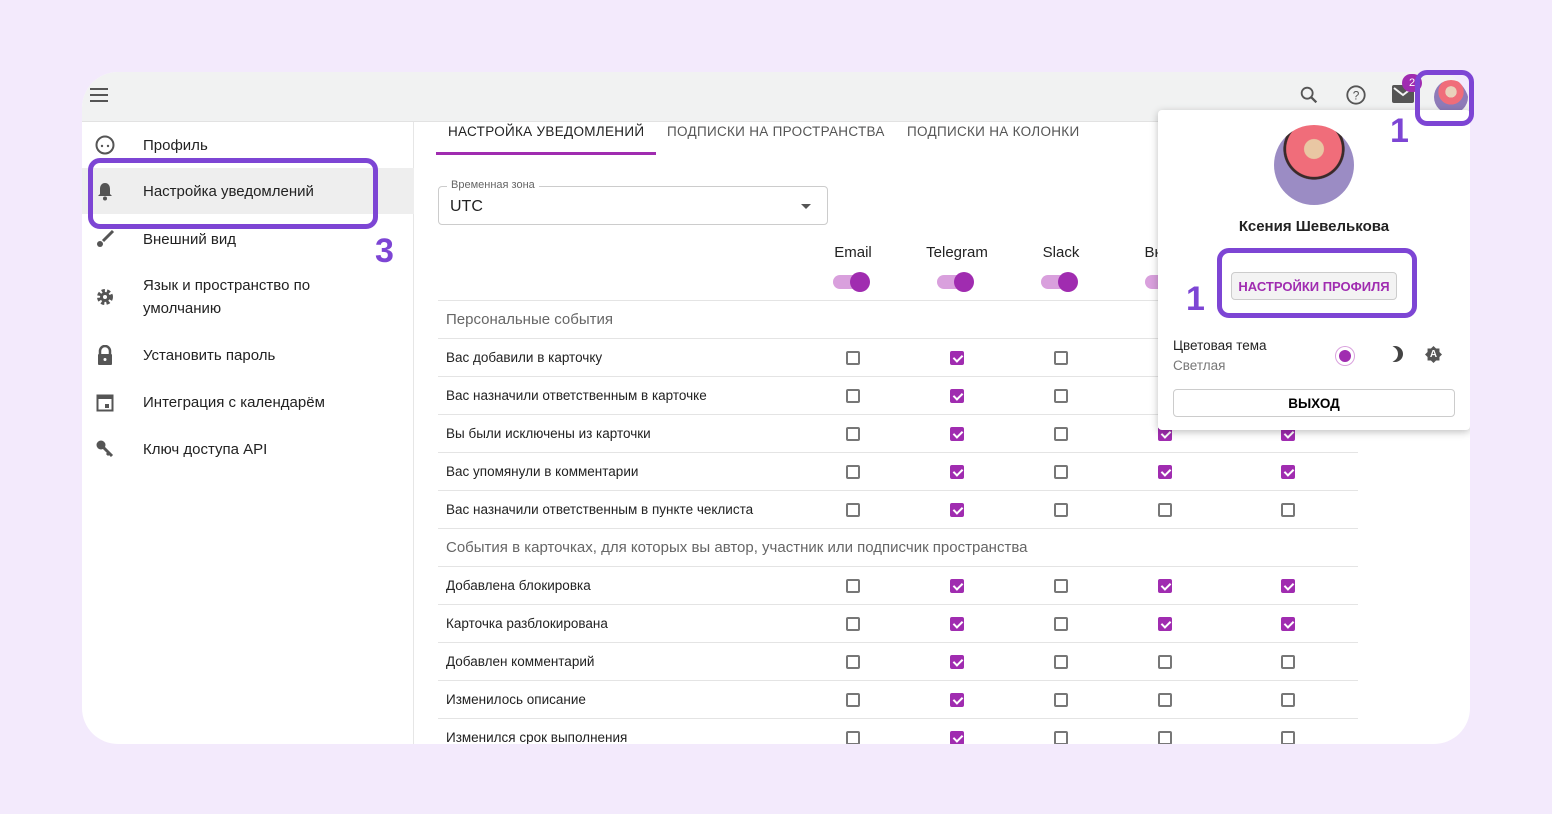  I want to click on sidebar-item: Интеграция с календарём, so click(248, 402).